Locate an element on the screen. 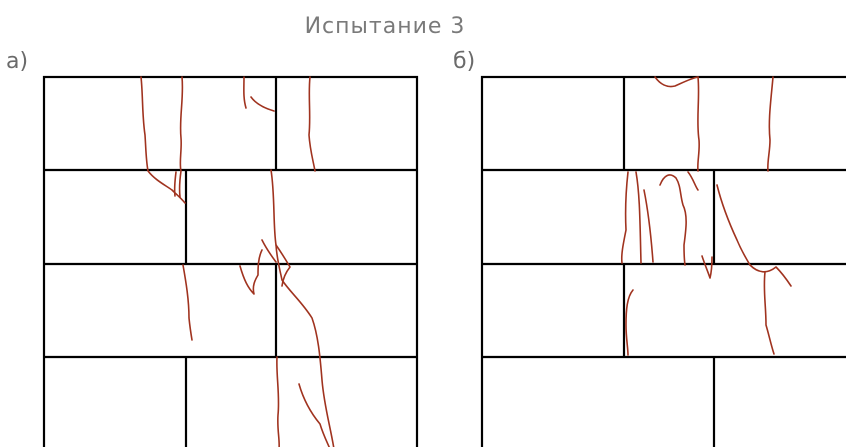 The width and height of the screenshot is (846, 447). panel-b-label: б) is located at coordinates (464, 61).